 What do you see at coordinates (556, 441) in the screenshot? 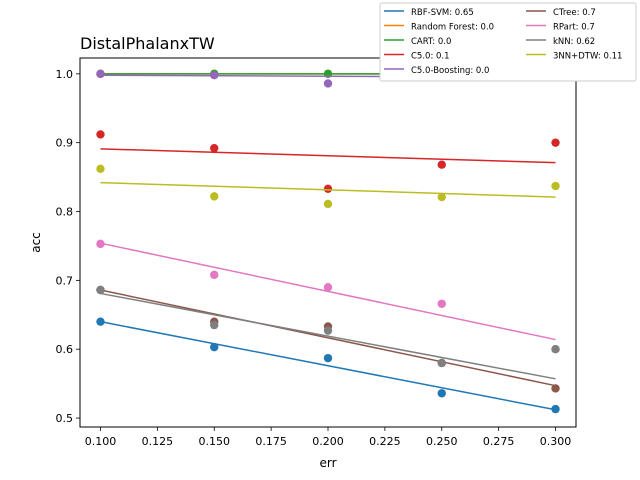
I see `x-tick-label: 0.300` at bounding box center [556, 441].